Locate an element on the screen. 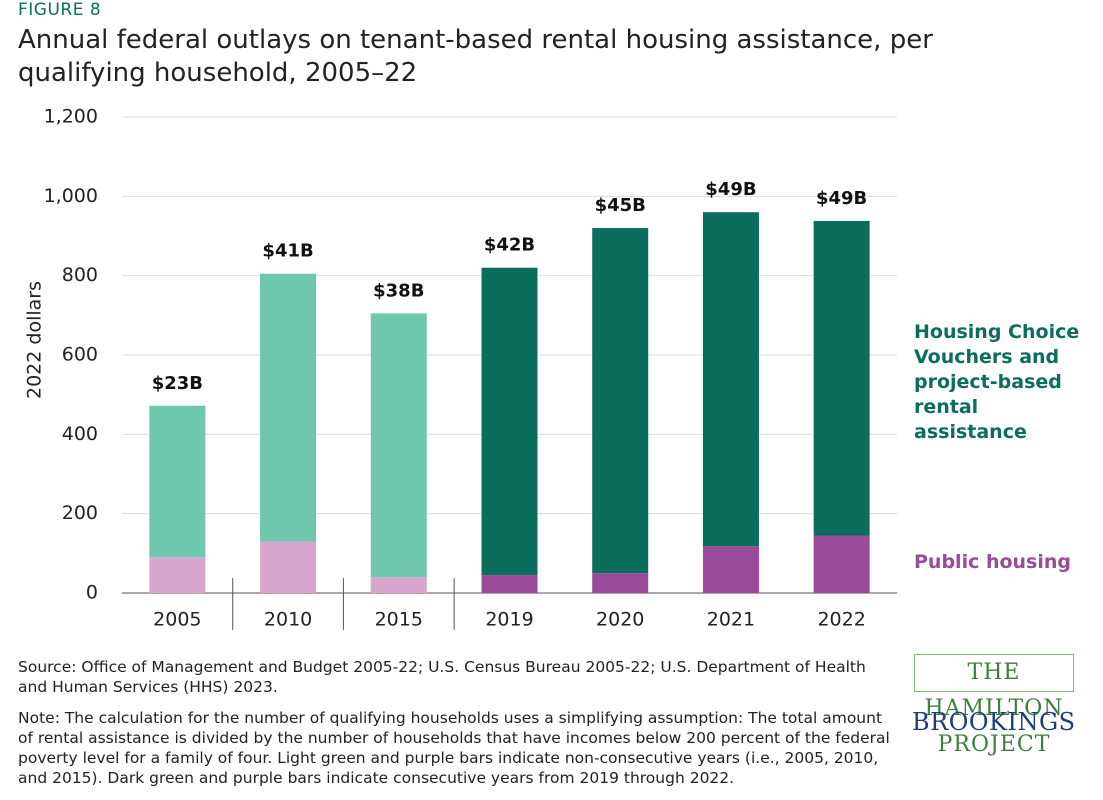 The image size is (1103, 800). total-label: $45B is located at coordinates (620, 205).